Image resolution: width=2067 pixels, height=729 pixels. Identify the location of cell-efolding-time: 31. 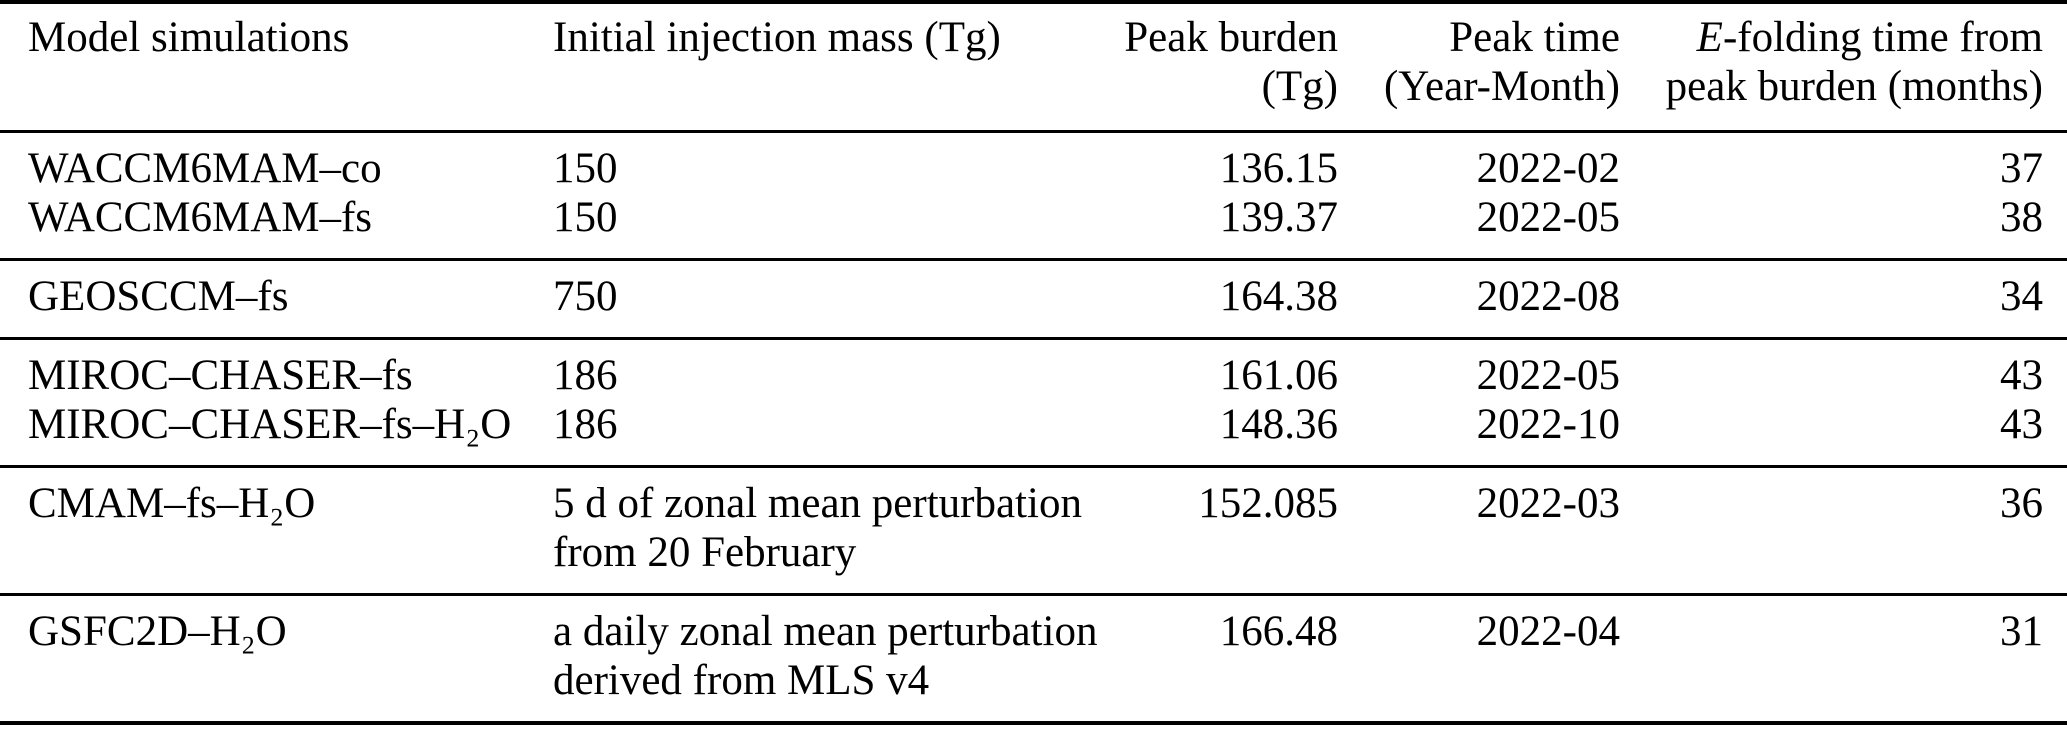
(2021, 631).